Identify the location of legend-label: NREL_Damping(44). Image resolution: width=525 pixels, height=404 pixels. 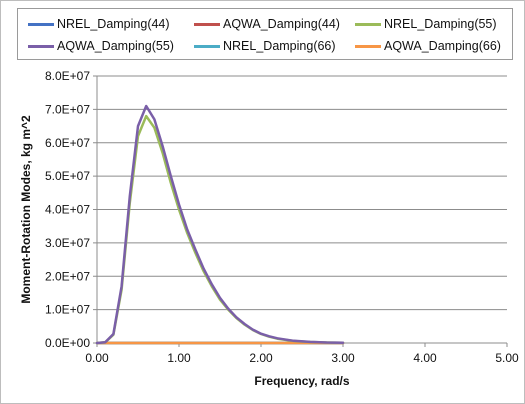
(113, 24).